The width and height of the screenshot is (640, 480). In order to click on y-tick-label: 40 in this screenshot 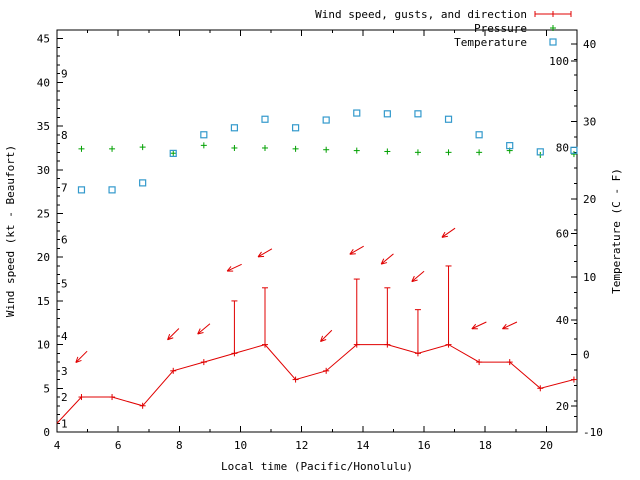, I will do `click(43, 82)`.